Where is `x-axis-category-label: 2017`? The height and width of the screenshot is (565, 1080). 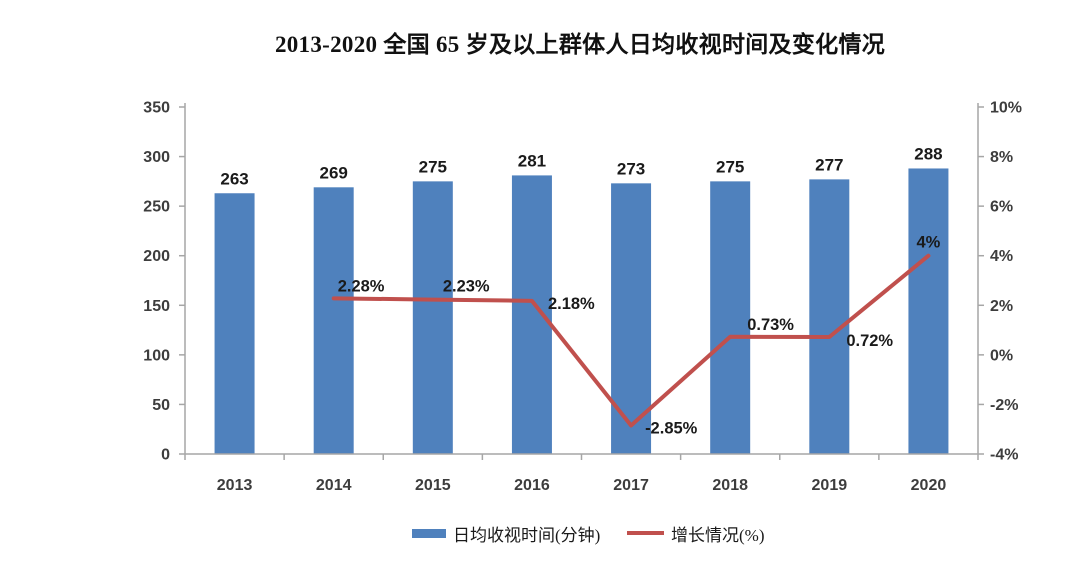
x-axis-category-label: 2017 is located at coordinates (631, 485).